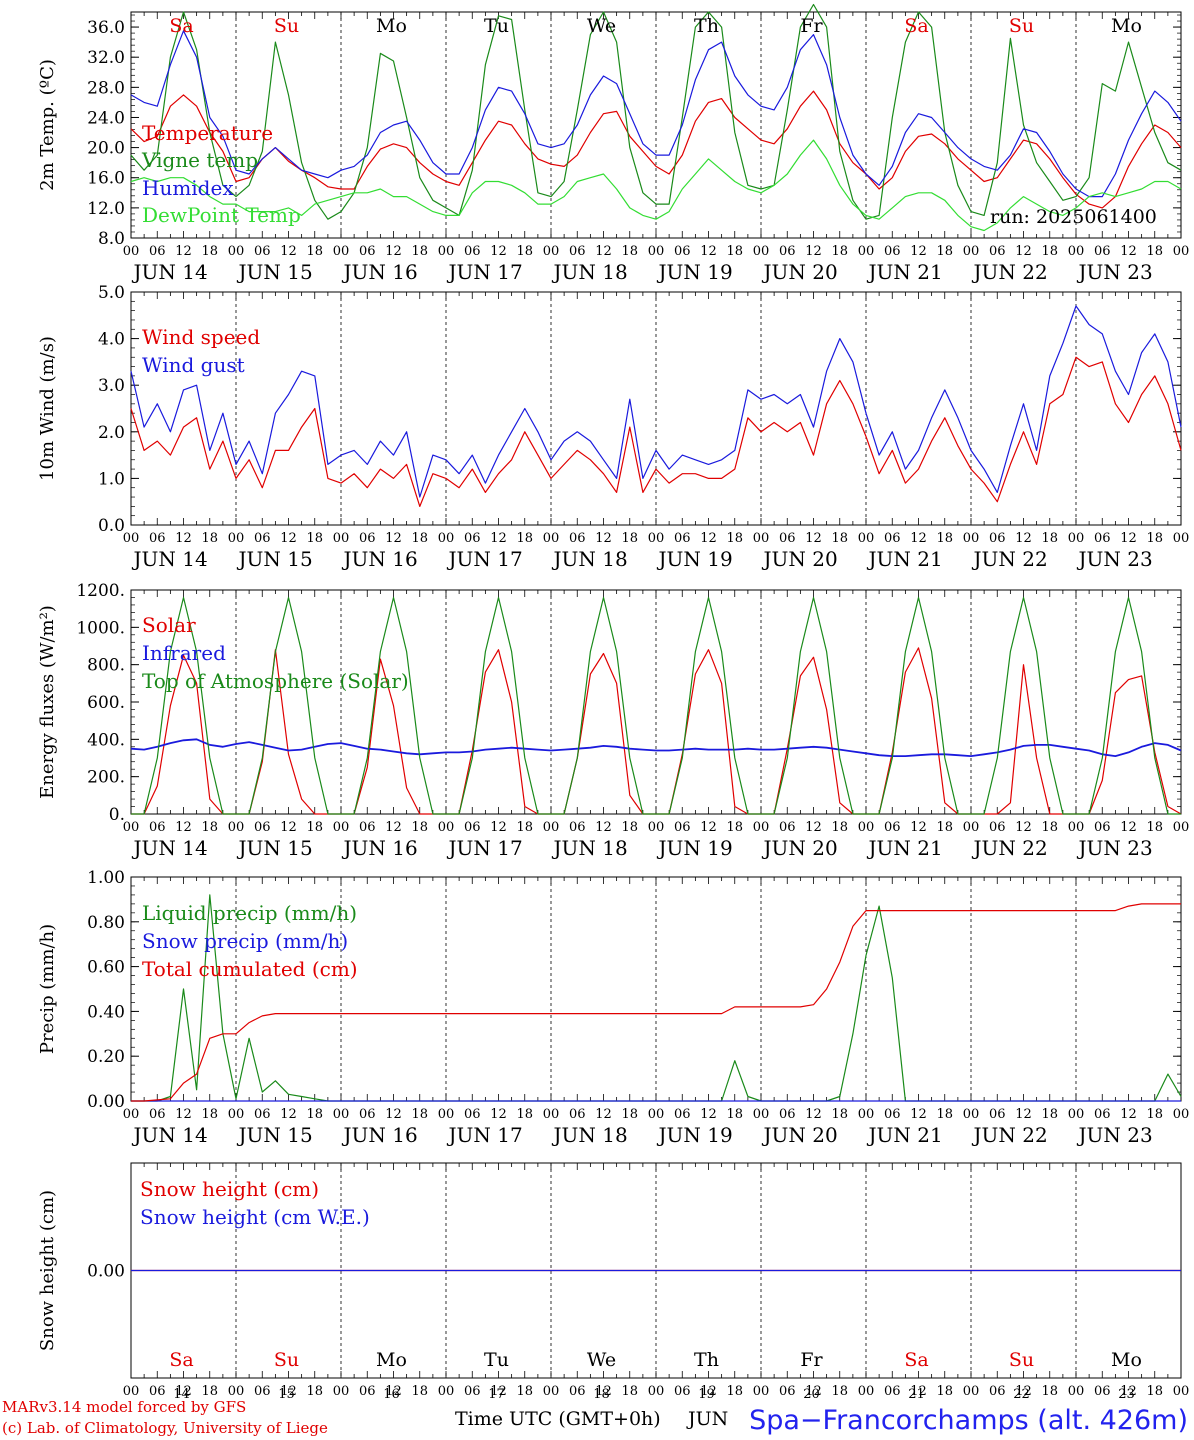  Describe the element at coordinates (184, 653) in the screenshot. I see `legend-entry: Infrared` at that location.